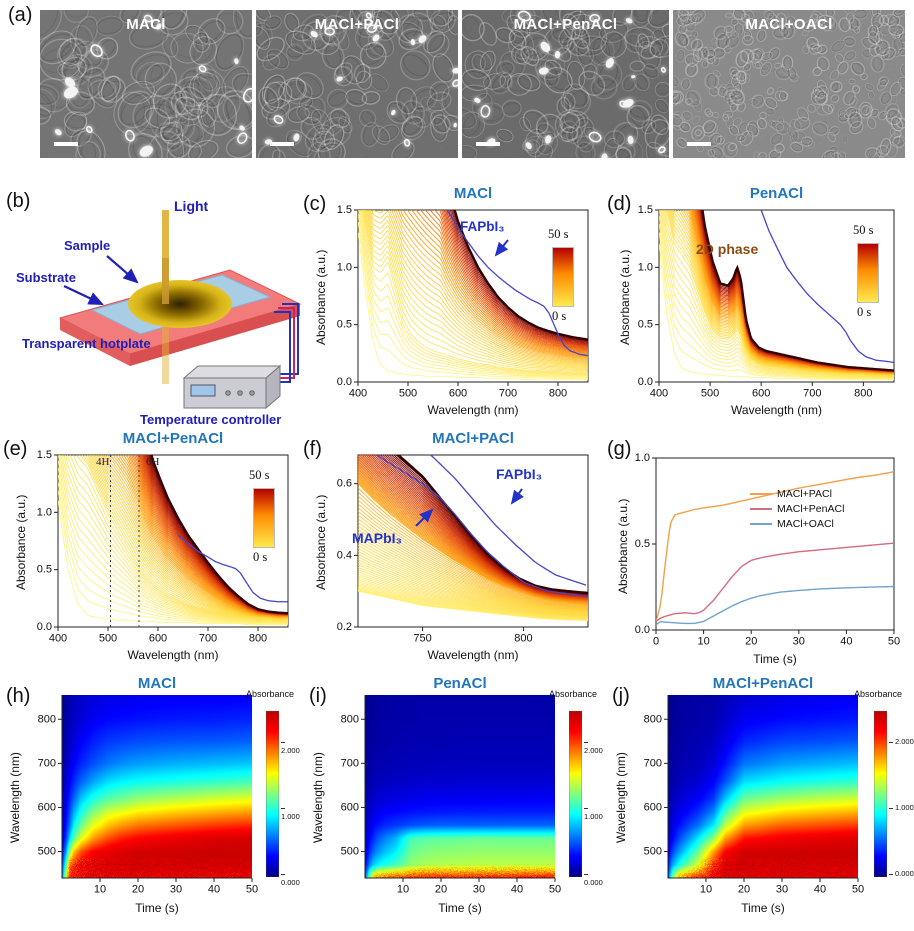 The height and width of the screenshot is (931, 914). Describe the element at coordinates (211, 419) in the screenshot. I see `label-controller: Temperature controller` at that location.